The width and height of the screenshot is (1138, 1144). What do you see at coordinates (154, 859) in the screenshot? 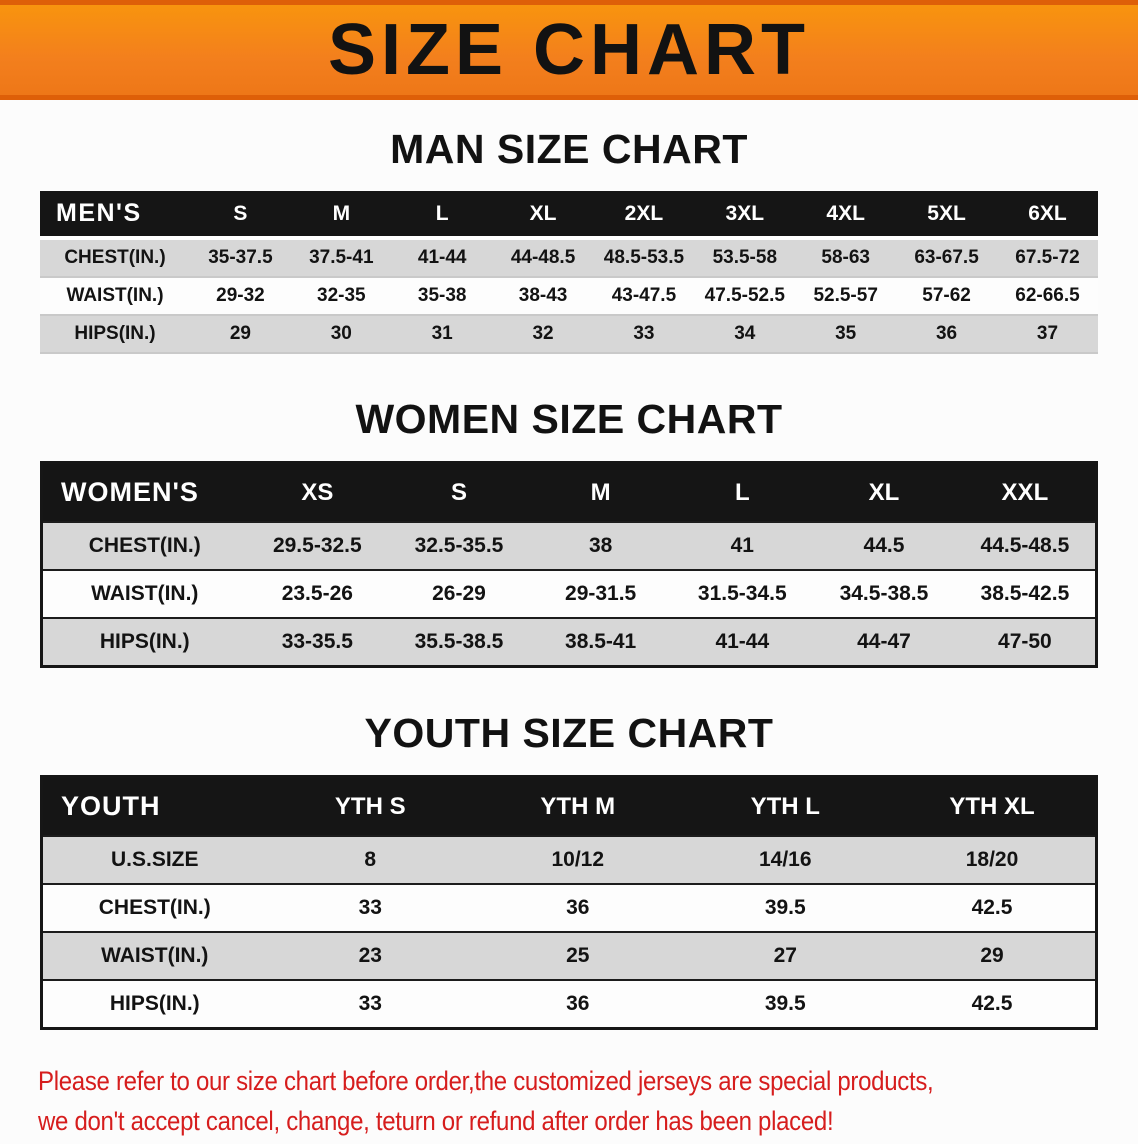
I see `row-label: U.S.SIZE` at bounding box center [154, 859].